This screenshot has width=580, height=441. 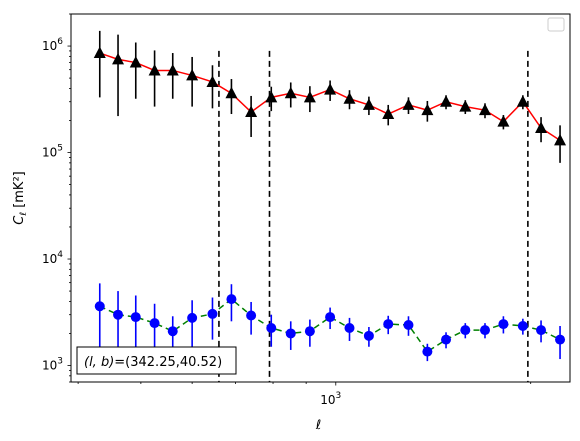 I want to click on y-tick-label: 10⁵, so click(x=52, y=152).